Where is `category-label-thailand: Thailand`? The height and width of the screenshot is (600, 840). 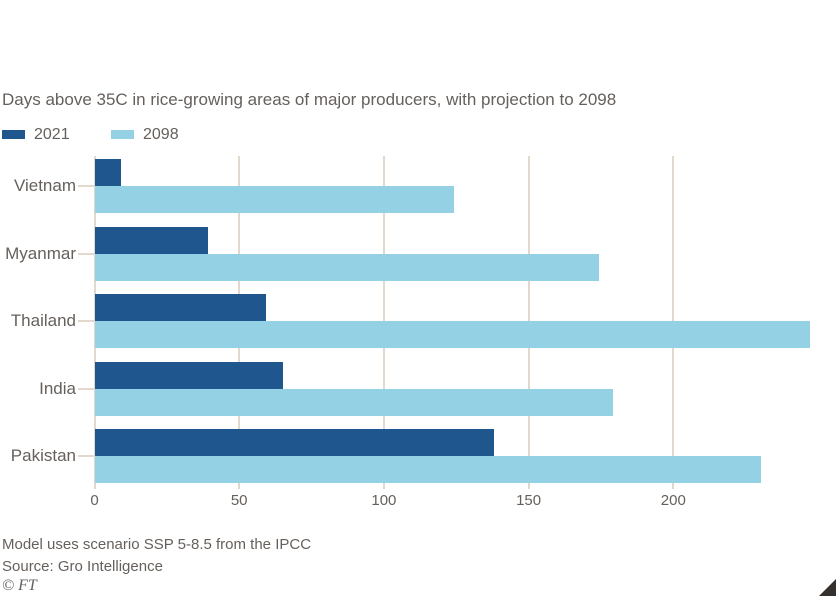
category-label-thailand: Thailand is located at coordinates (43, 320).